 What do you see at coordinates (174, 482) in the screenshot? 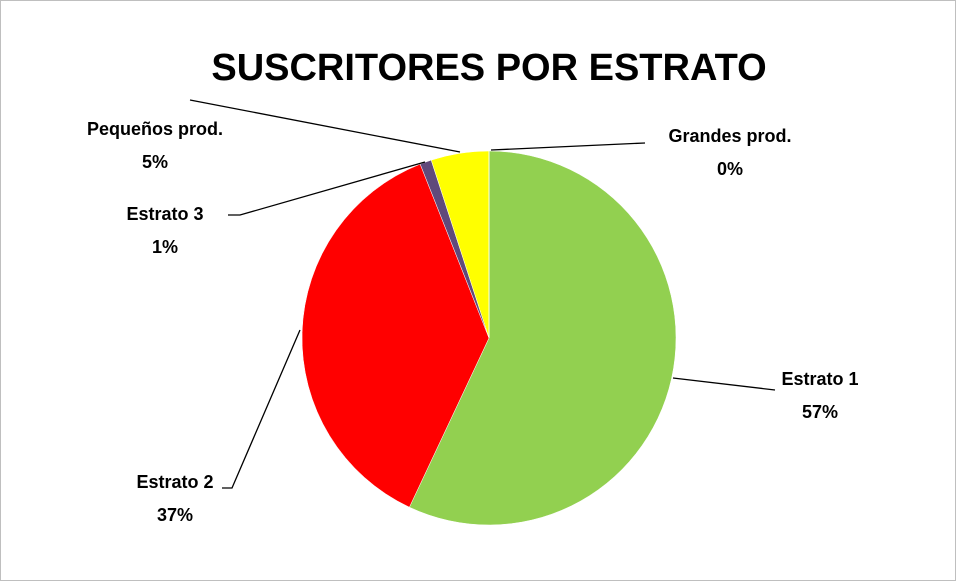
I see `category-label: Estrato 2` at bounding box center [174, 482].